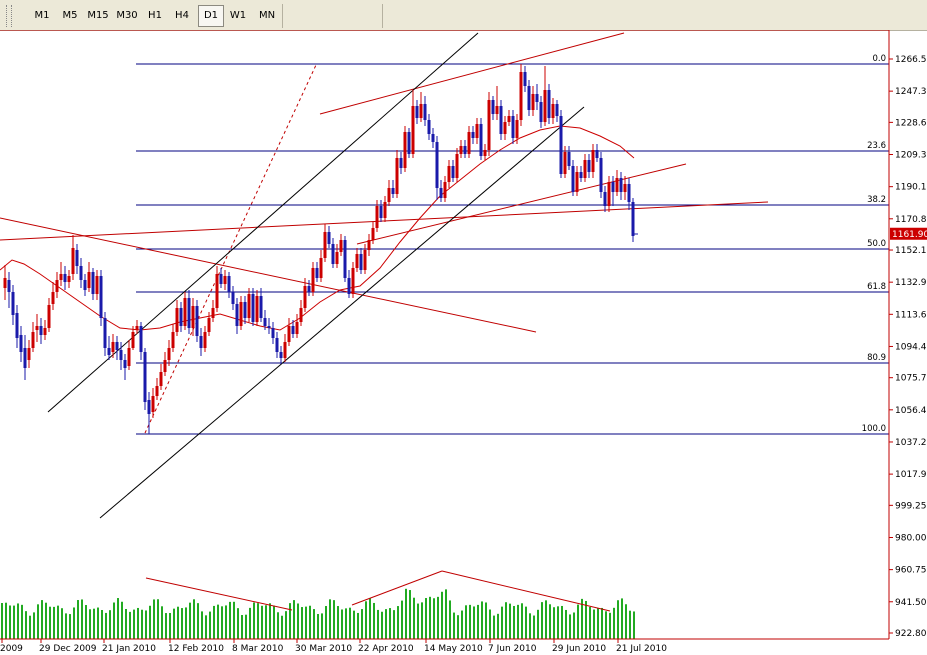  Describe the element at coordinates (641, 649) in the screenshot. I see `date-label: 21 Jul 2010` at that location.